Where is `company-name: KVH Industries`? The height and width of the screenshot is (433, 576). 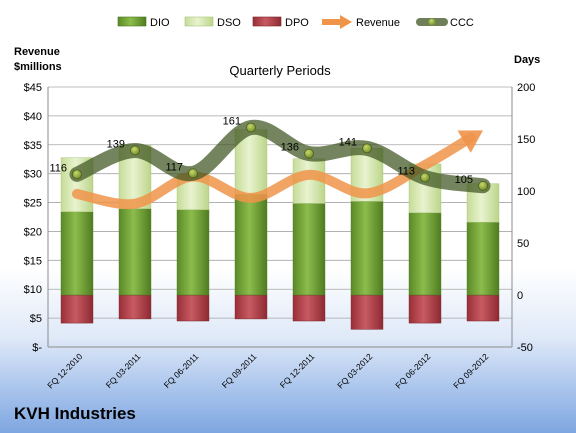 company-name: KVH Industries is located at coordinates (75, 413).